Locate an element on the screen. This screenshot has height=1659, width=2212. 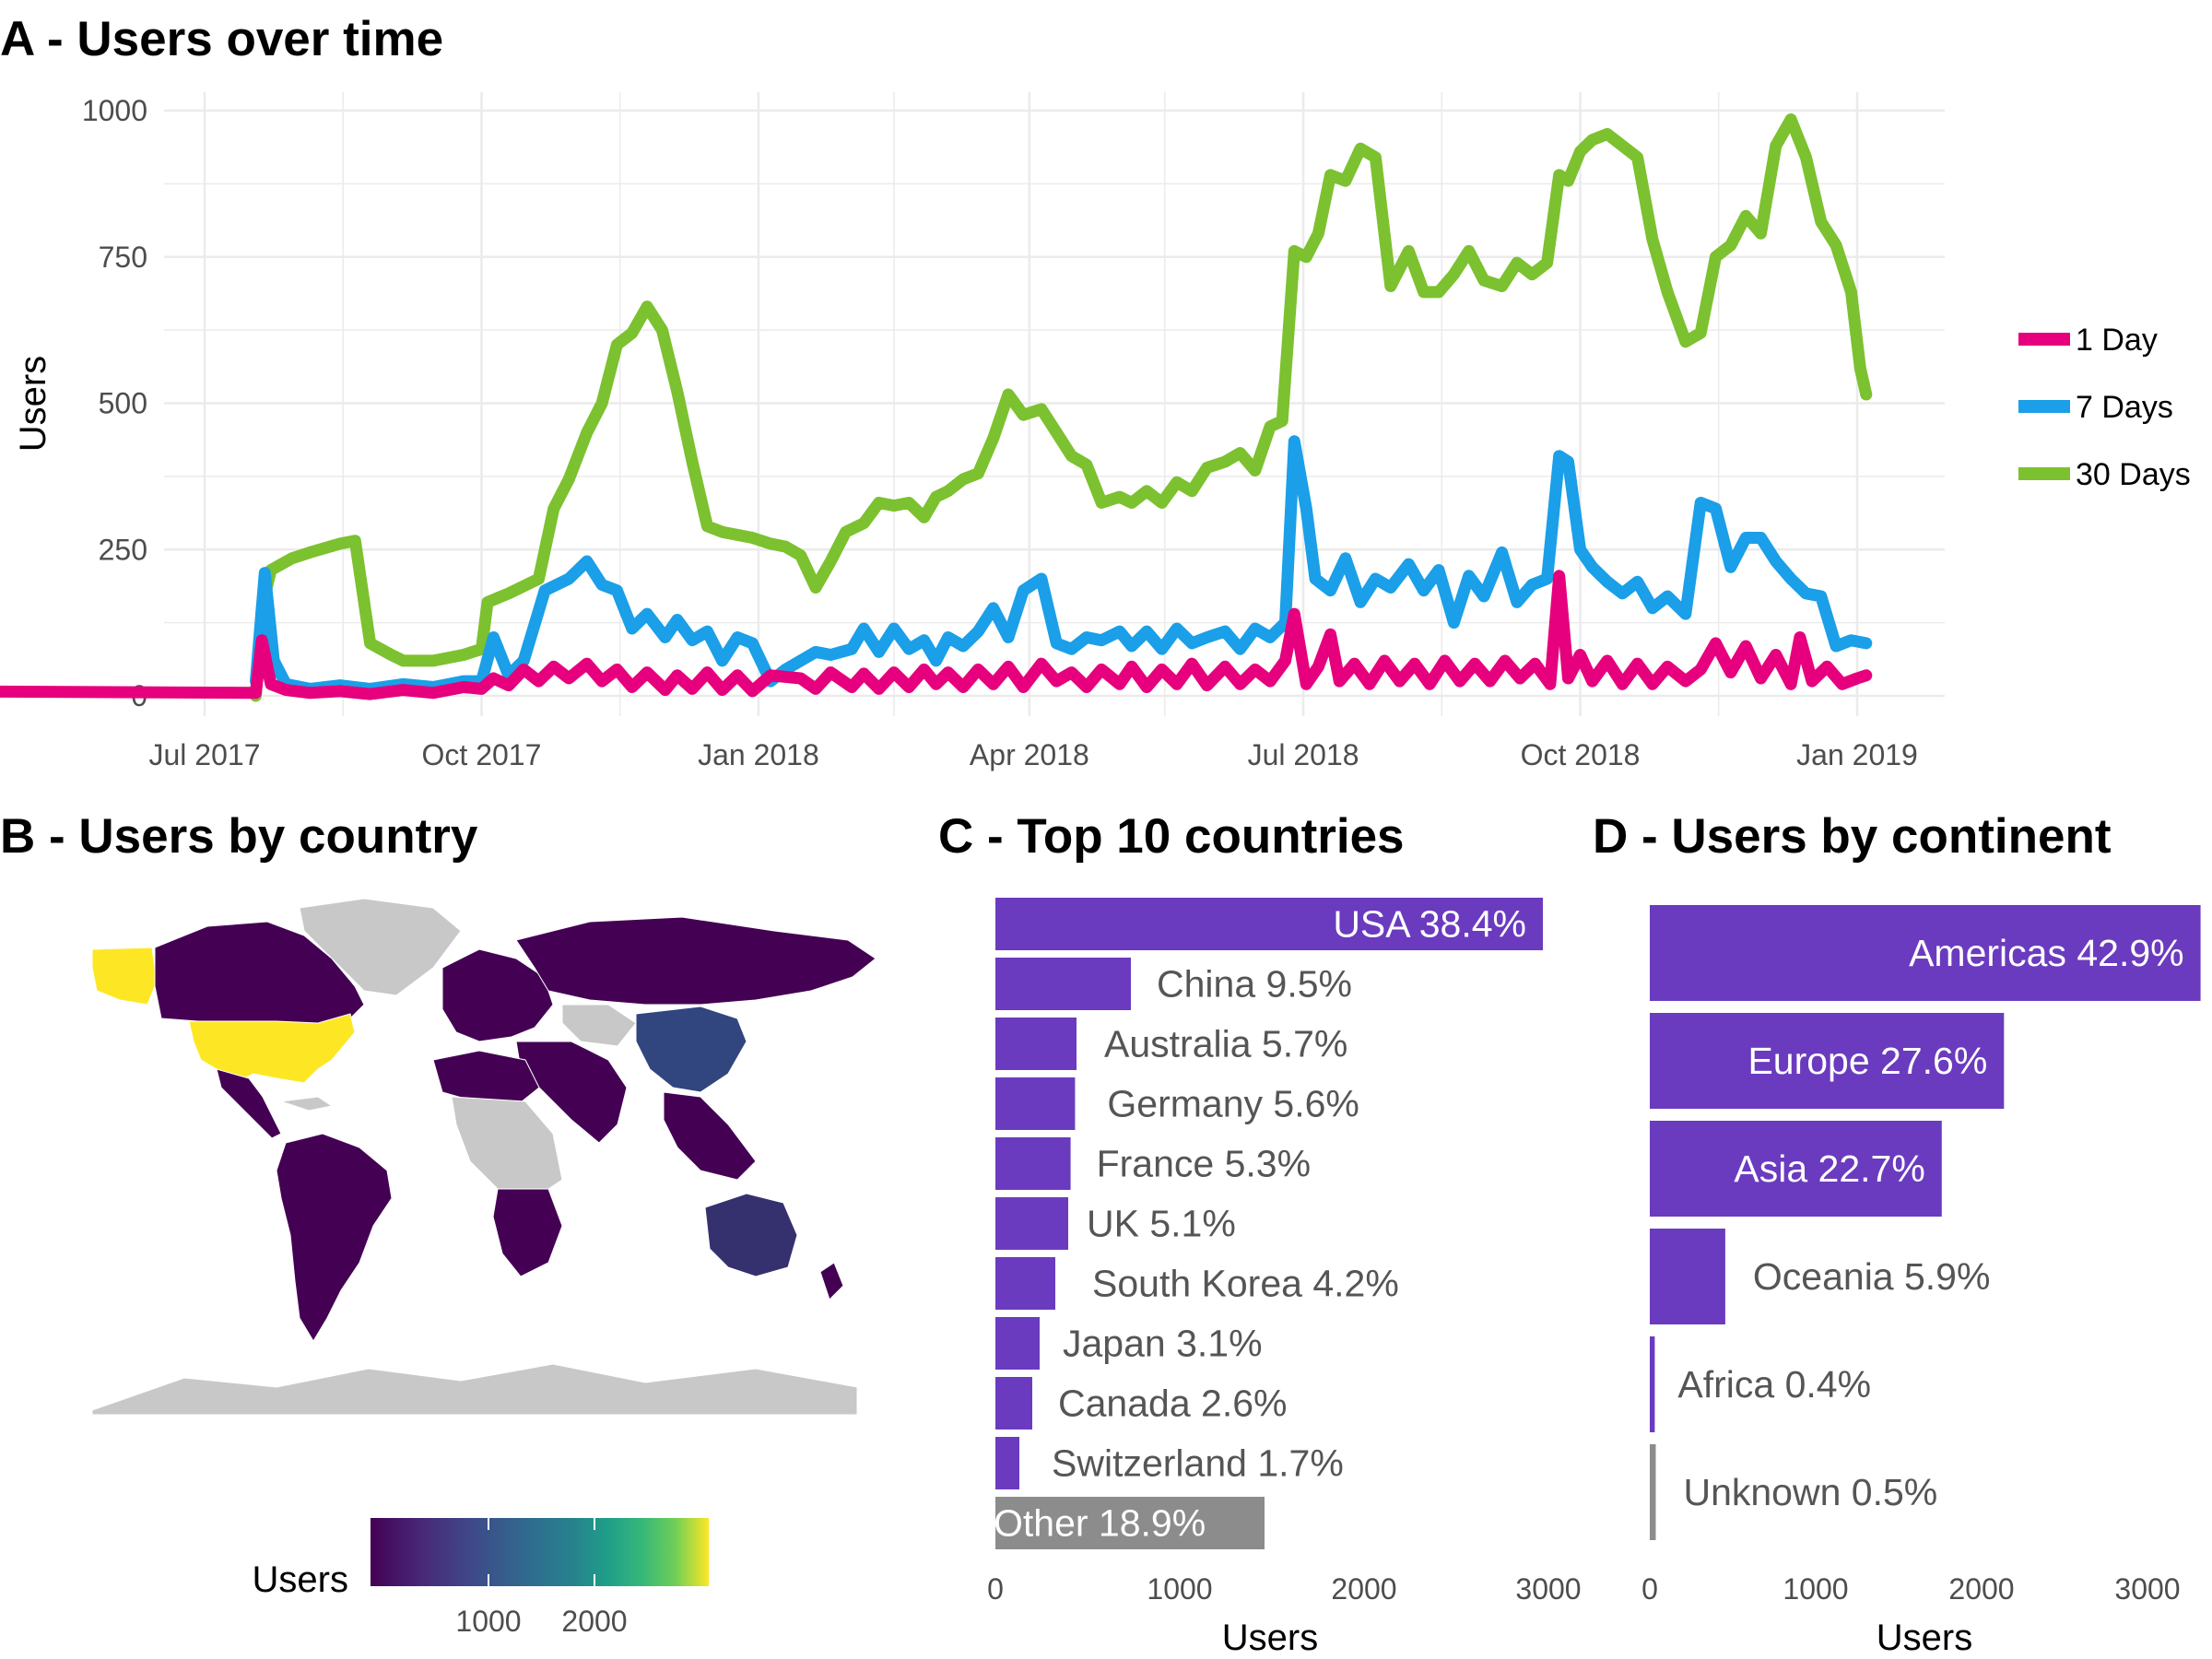
legend-label: 7 Days is located at coordinates (2124, 407).